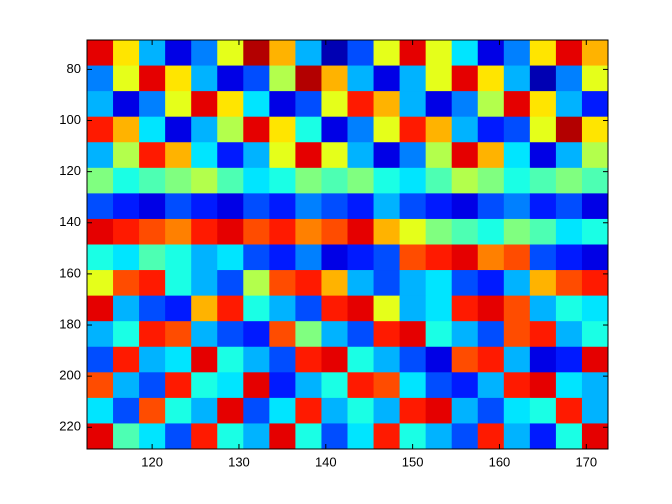 Image resolution: width=672 pixels, height=504 pixels. What do you see at coordinates (500, 461) in the screenshot?
I see `x-tick-label: 160` at bounding box center [500, 461].